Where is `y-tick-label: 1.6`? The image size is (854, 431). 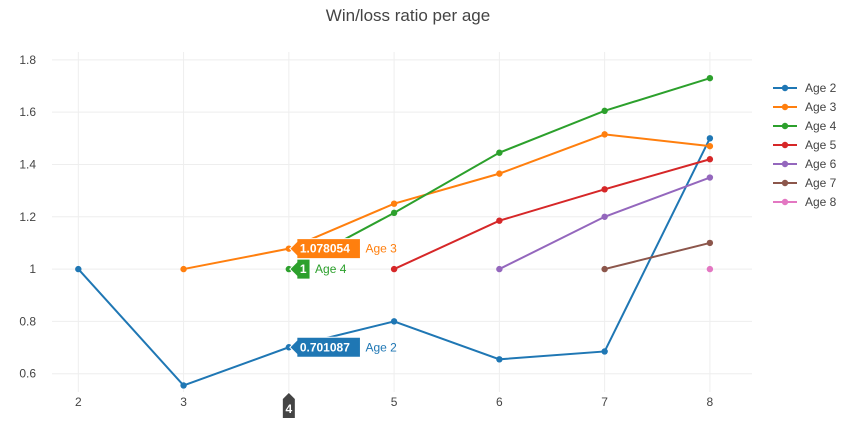 y-tick-label: 1.6 is located at coordinates (27, 112).